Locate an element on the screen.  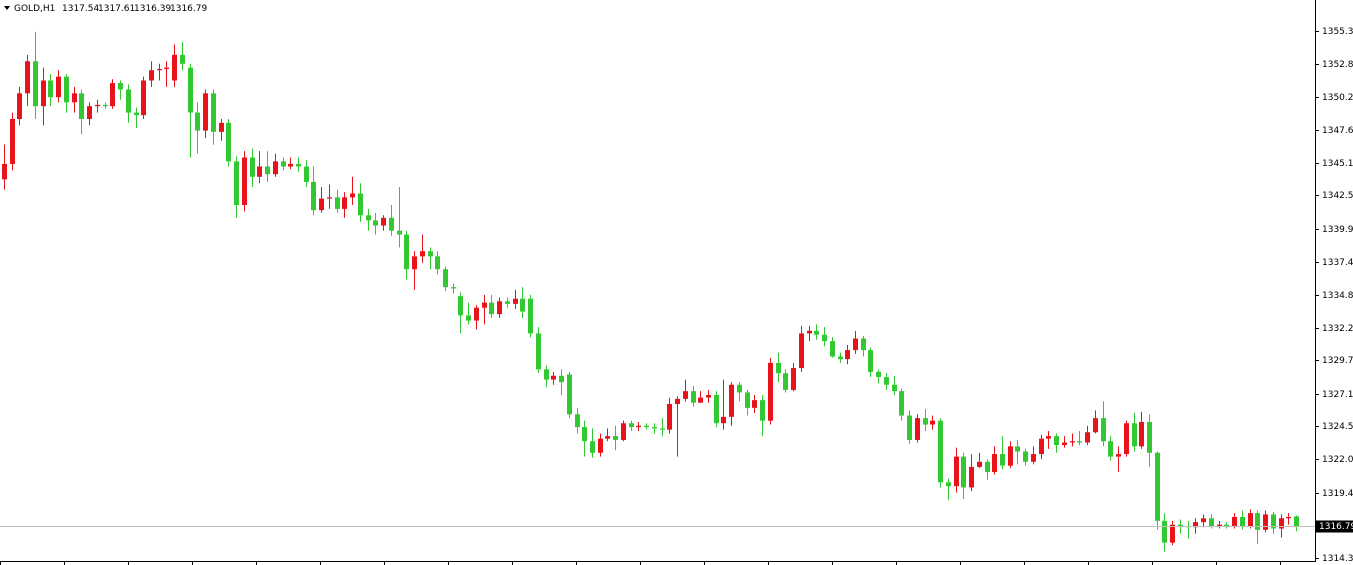
x-ticks is located at coordinates (640, 563).